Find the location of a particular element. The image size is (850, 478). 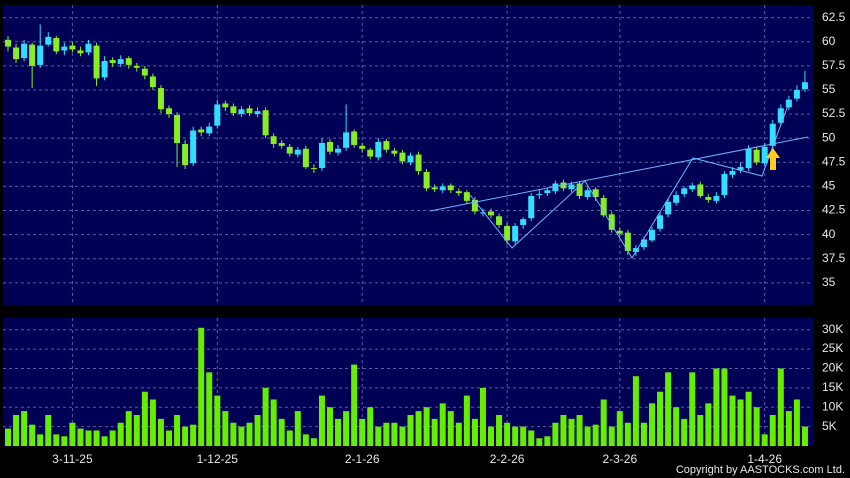

x-tick-label: 3-11-25 is located at coordinates (72, 459).